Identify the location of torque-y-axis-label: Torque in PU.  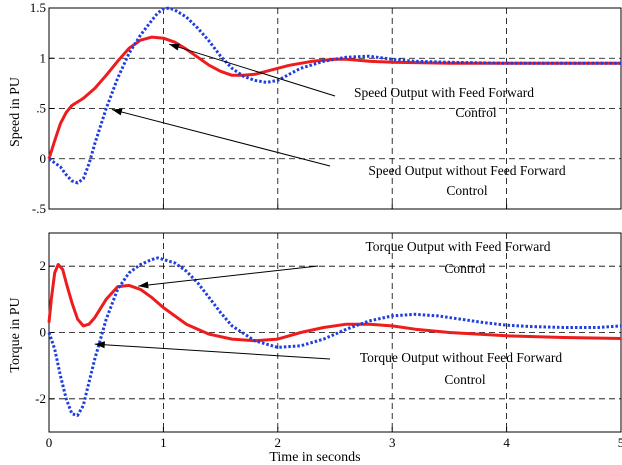
(15, 334).